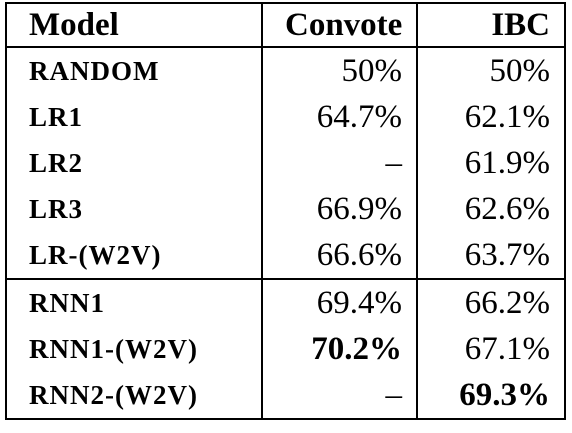 This screenshot has width=572, height=433. Describe the element at coordinates (113, 349) in the screenshot. I see `model-name: RNN1-(W2V)` at that location.